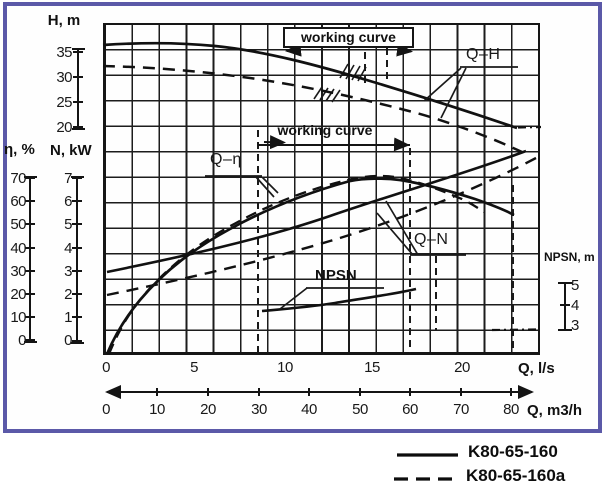 Image resolution: width=613 pixels, height=500 pixels. Describe the element at coordinates (68, 224) in the screenshot. I see `n-tick: 5` at that location.